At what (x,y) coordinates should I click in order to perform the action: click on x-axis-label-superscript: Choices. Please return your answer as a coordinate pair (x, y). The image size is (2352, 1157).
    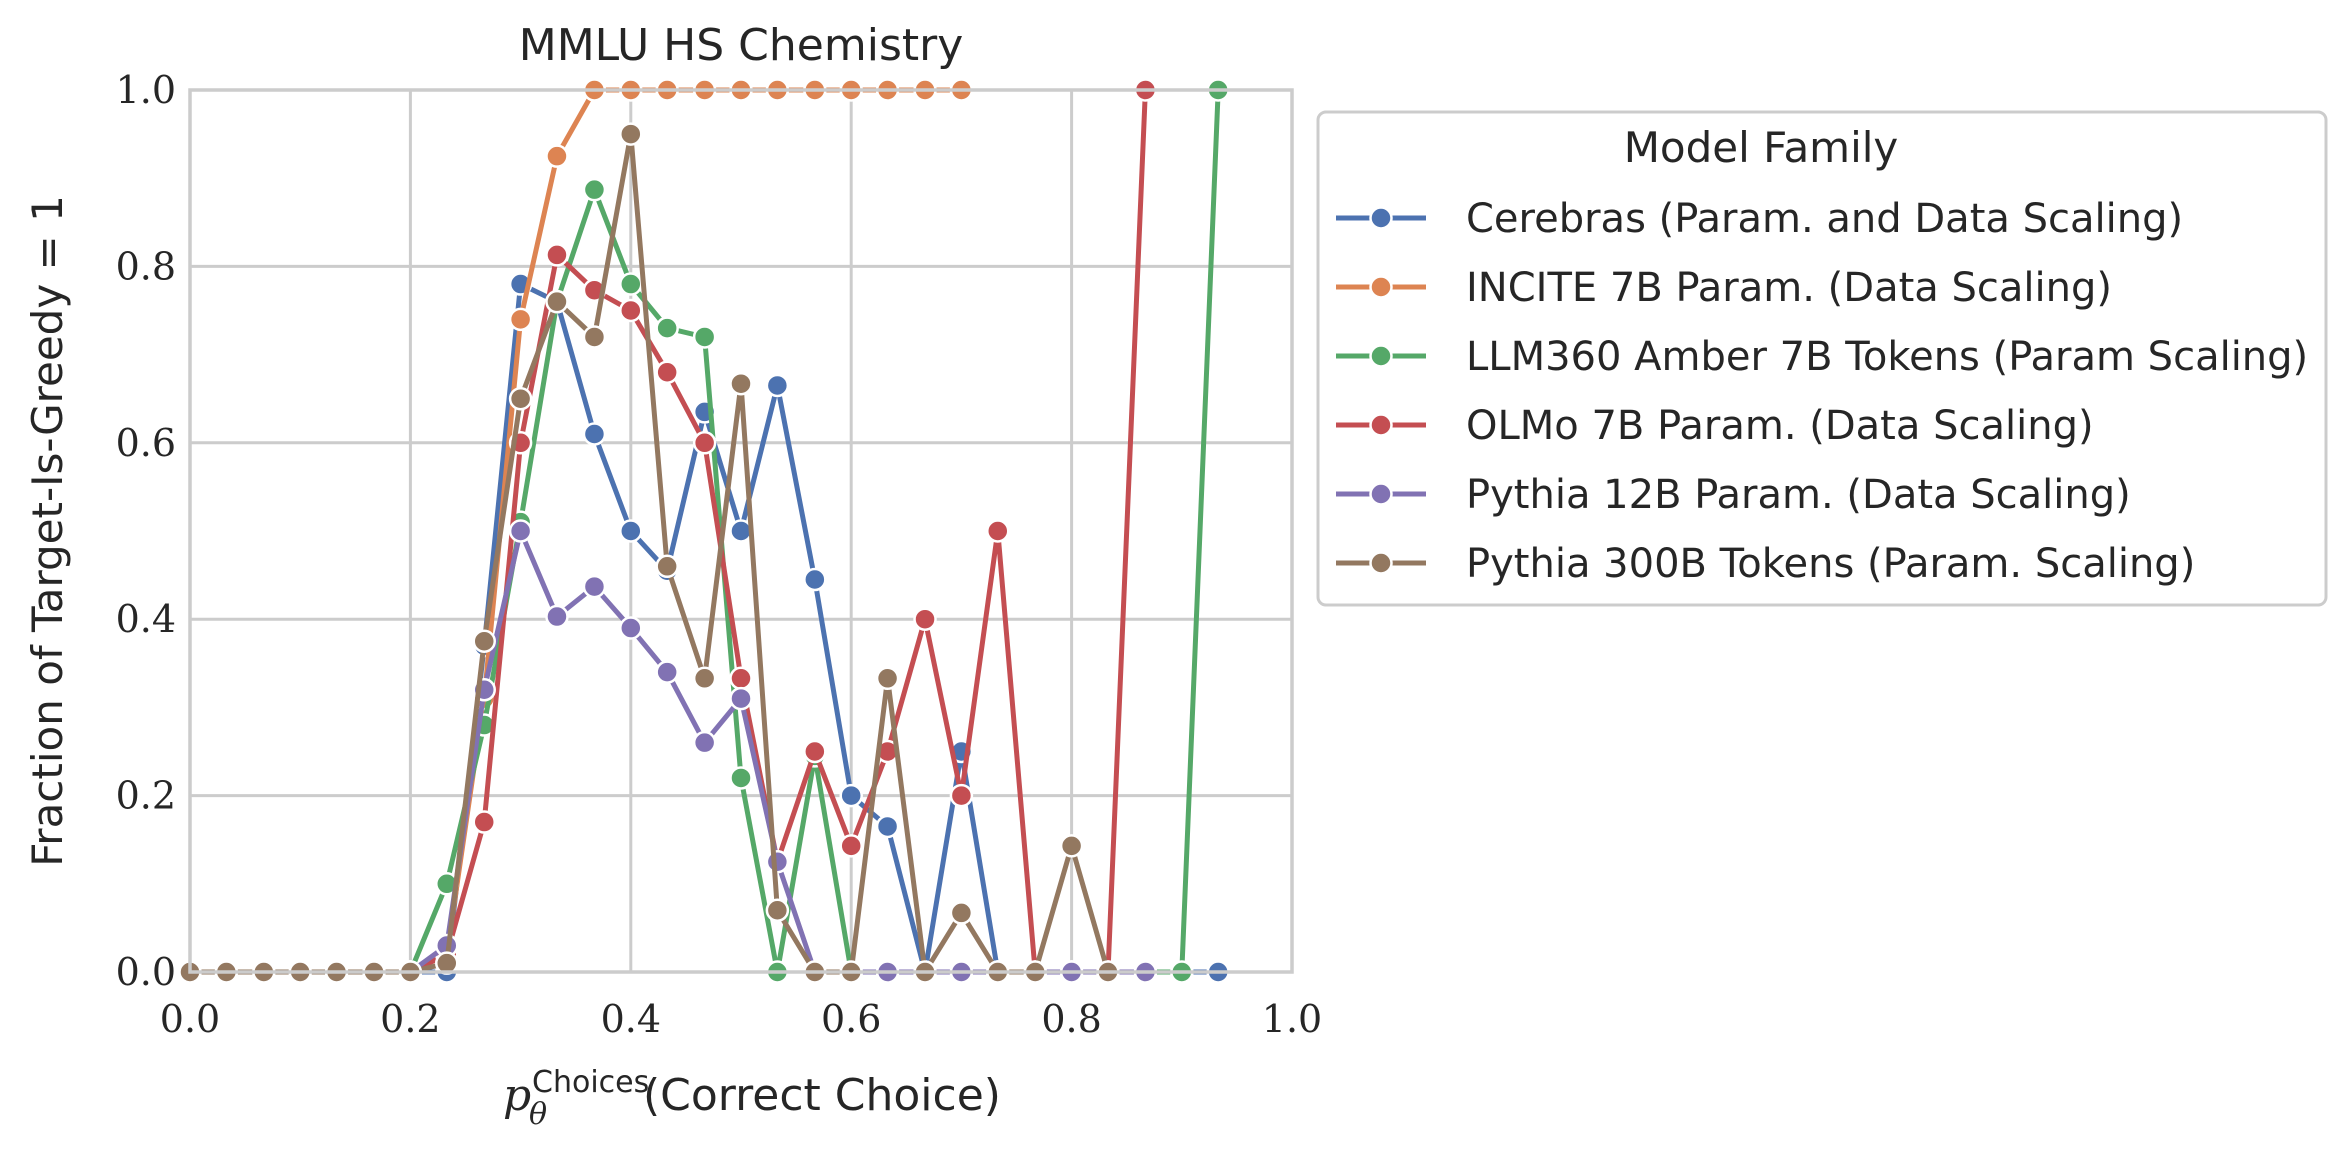
    Looking at the image, I should click on (590, 1082).